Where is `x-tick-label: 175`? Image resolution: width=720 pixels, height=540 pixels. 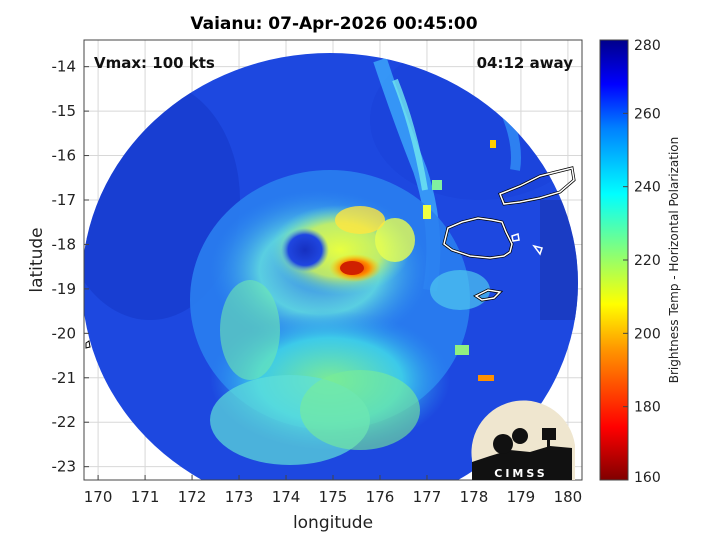
x-tick-label: 175 is located at coordinates (333, 497).